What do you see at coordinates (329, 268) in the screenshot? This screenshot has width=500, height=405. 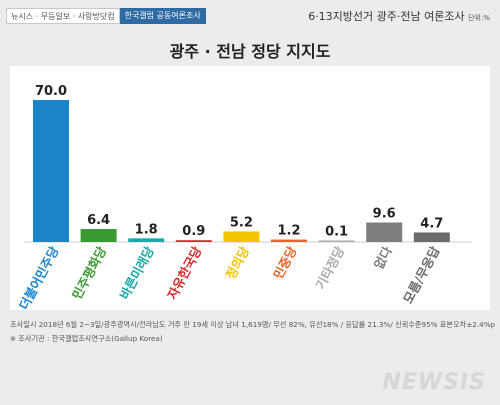 I see `category-label: 기타정당` at bounding box center [329, 268].